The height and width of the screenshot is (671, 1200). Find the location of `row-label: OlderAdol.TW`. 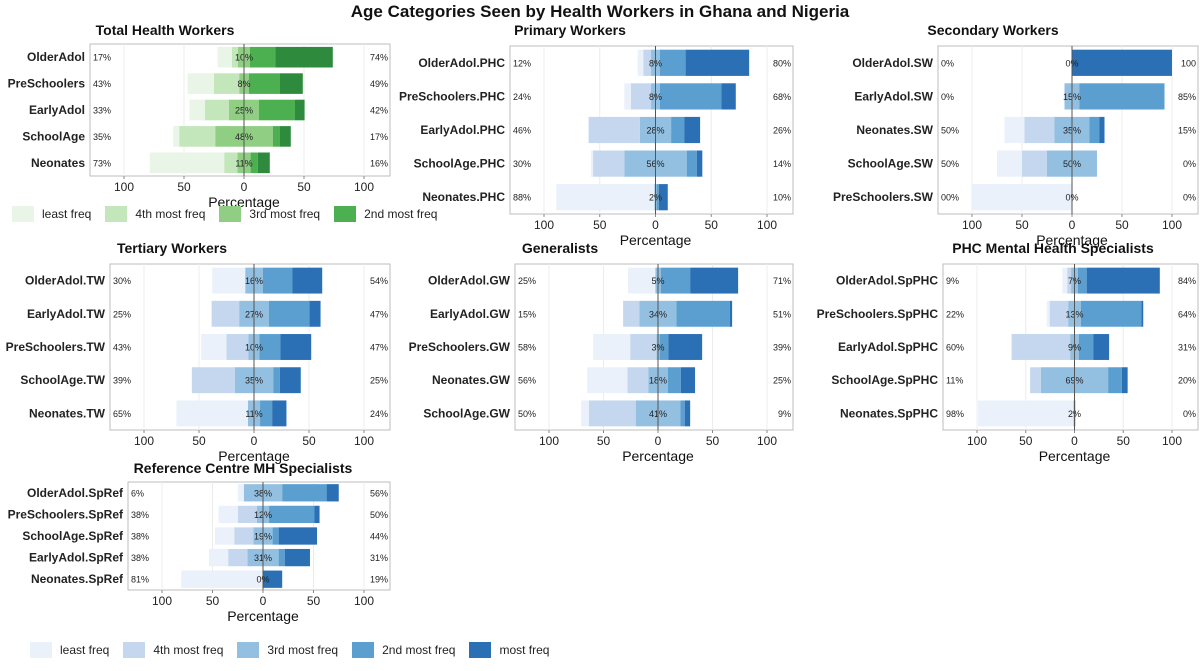

row-label: OlderAdol.TW is located at coordinates (65, 281).